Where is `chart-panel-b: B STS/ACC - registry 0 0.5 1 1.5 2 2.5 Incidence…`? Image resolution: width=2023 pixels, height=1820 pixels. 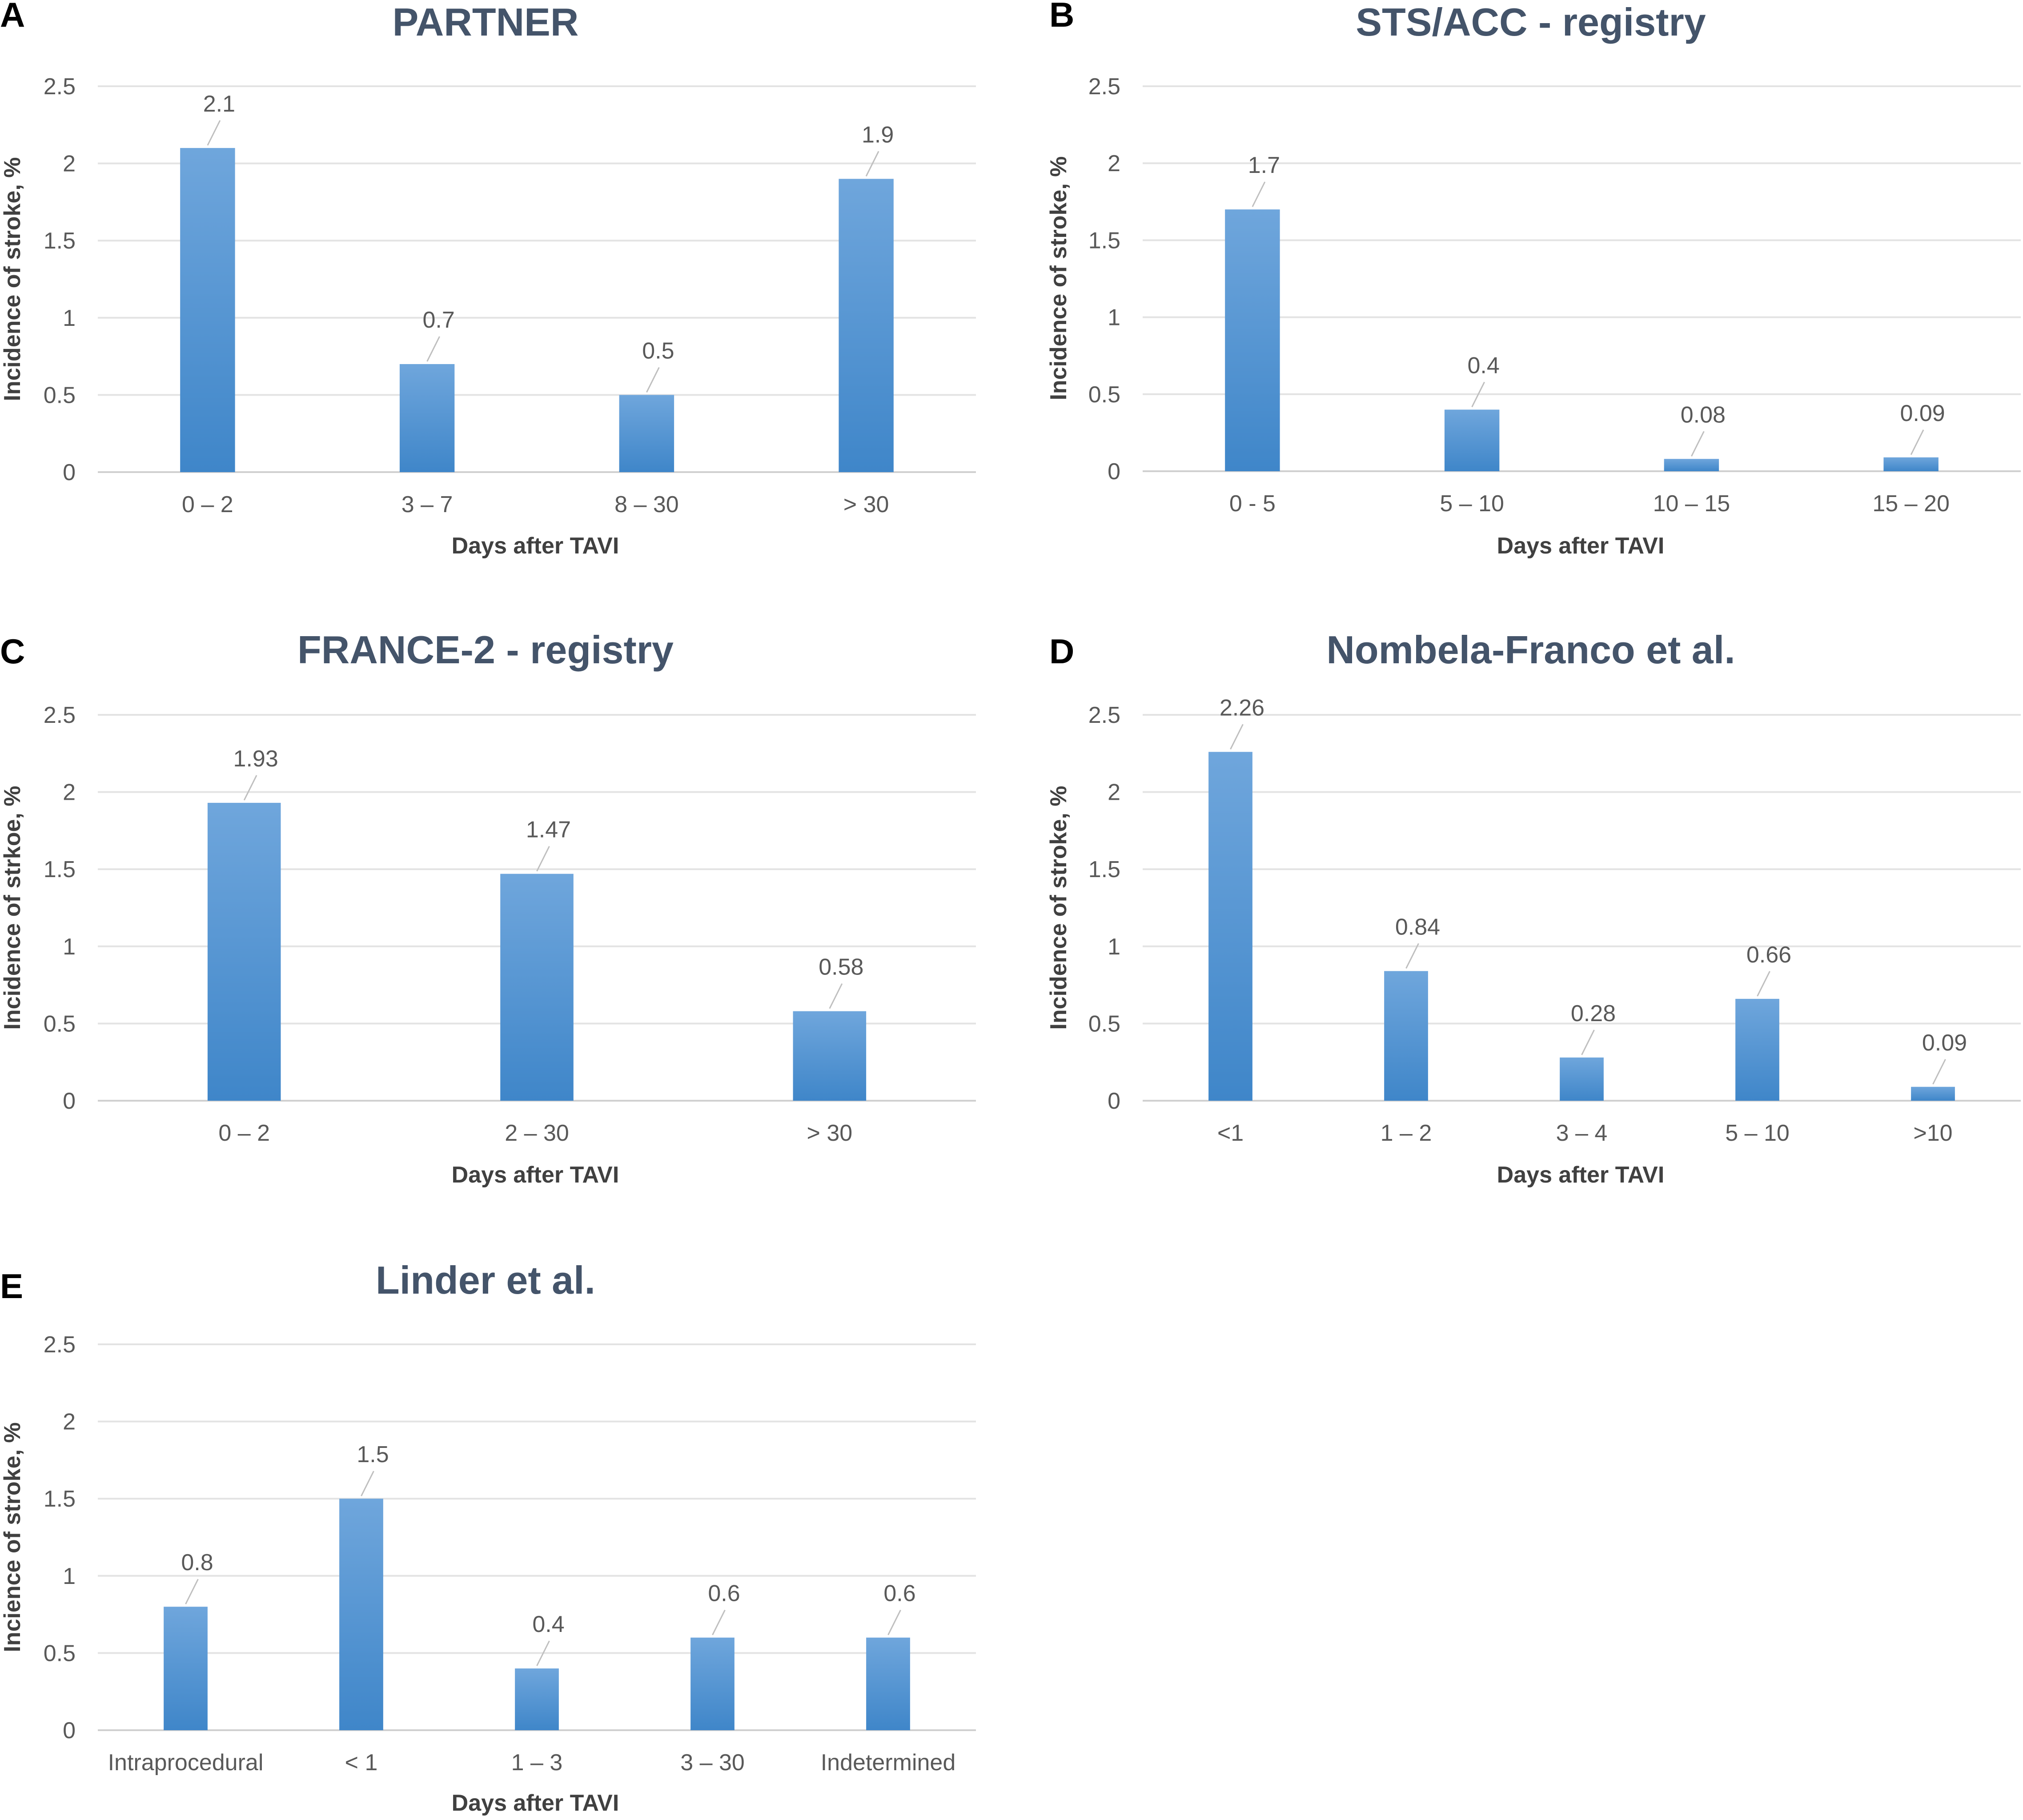
chart-panel-b: B STS/ACC - registry 0 0.5 1 1.5 2 2.5 Incidence… is located at coordinates (1533, 279).